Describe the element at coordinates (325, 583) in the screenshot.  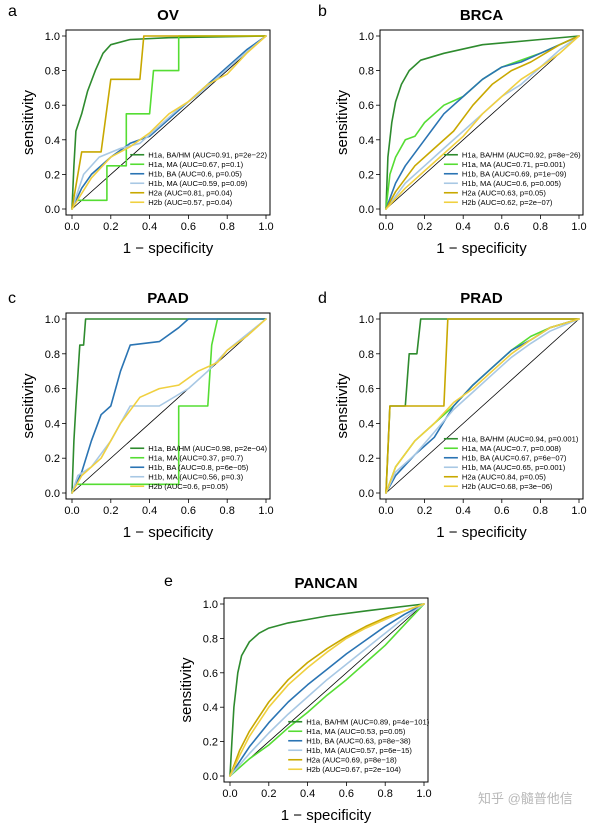
I see `panel-title: PANCAN` at that location.